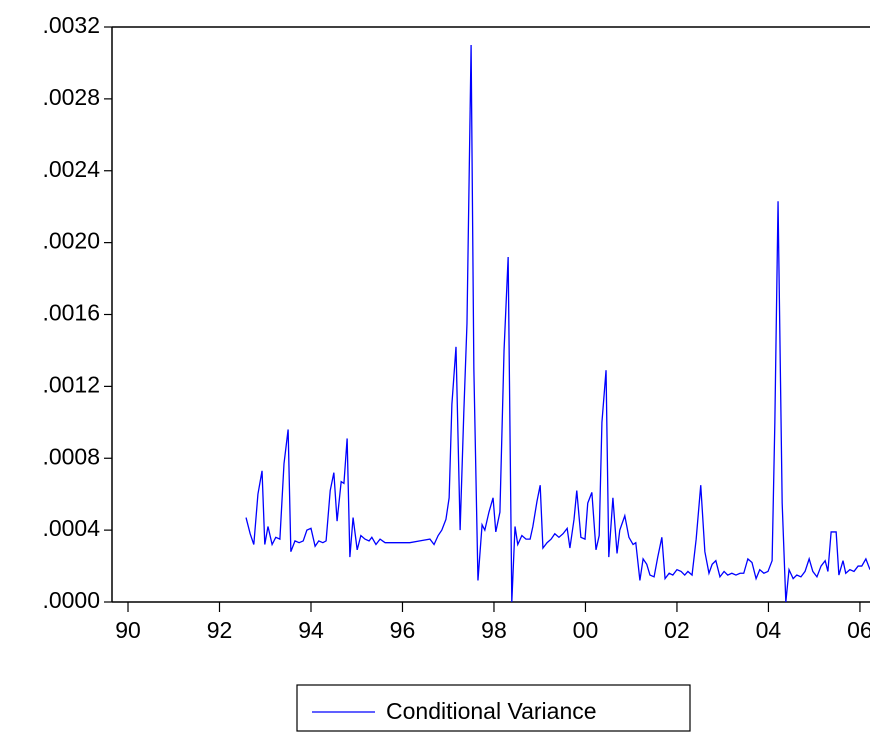 This screenshot has width=870, height=733. Describe the element at coordinates (71, 25) in the screenshot. I see `y-tick-label: .0032` at that location.